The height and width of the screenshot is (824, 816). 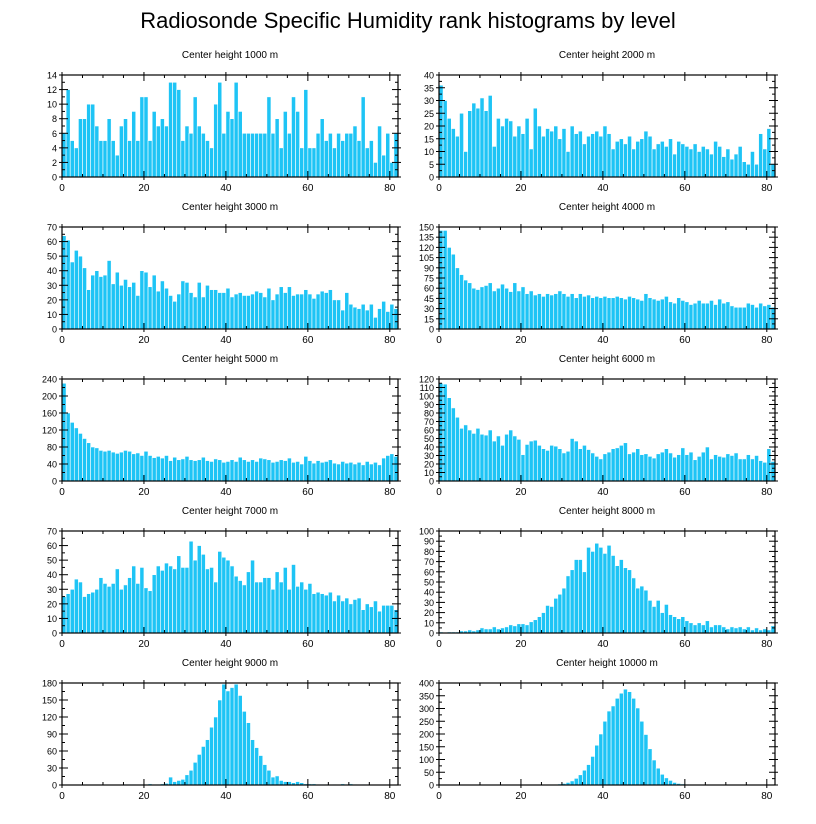 I want to click on y-tick-label: 20, so click(x=429, y=127).